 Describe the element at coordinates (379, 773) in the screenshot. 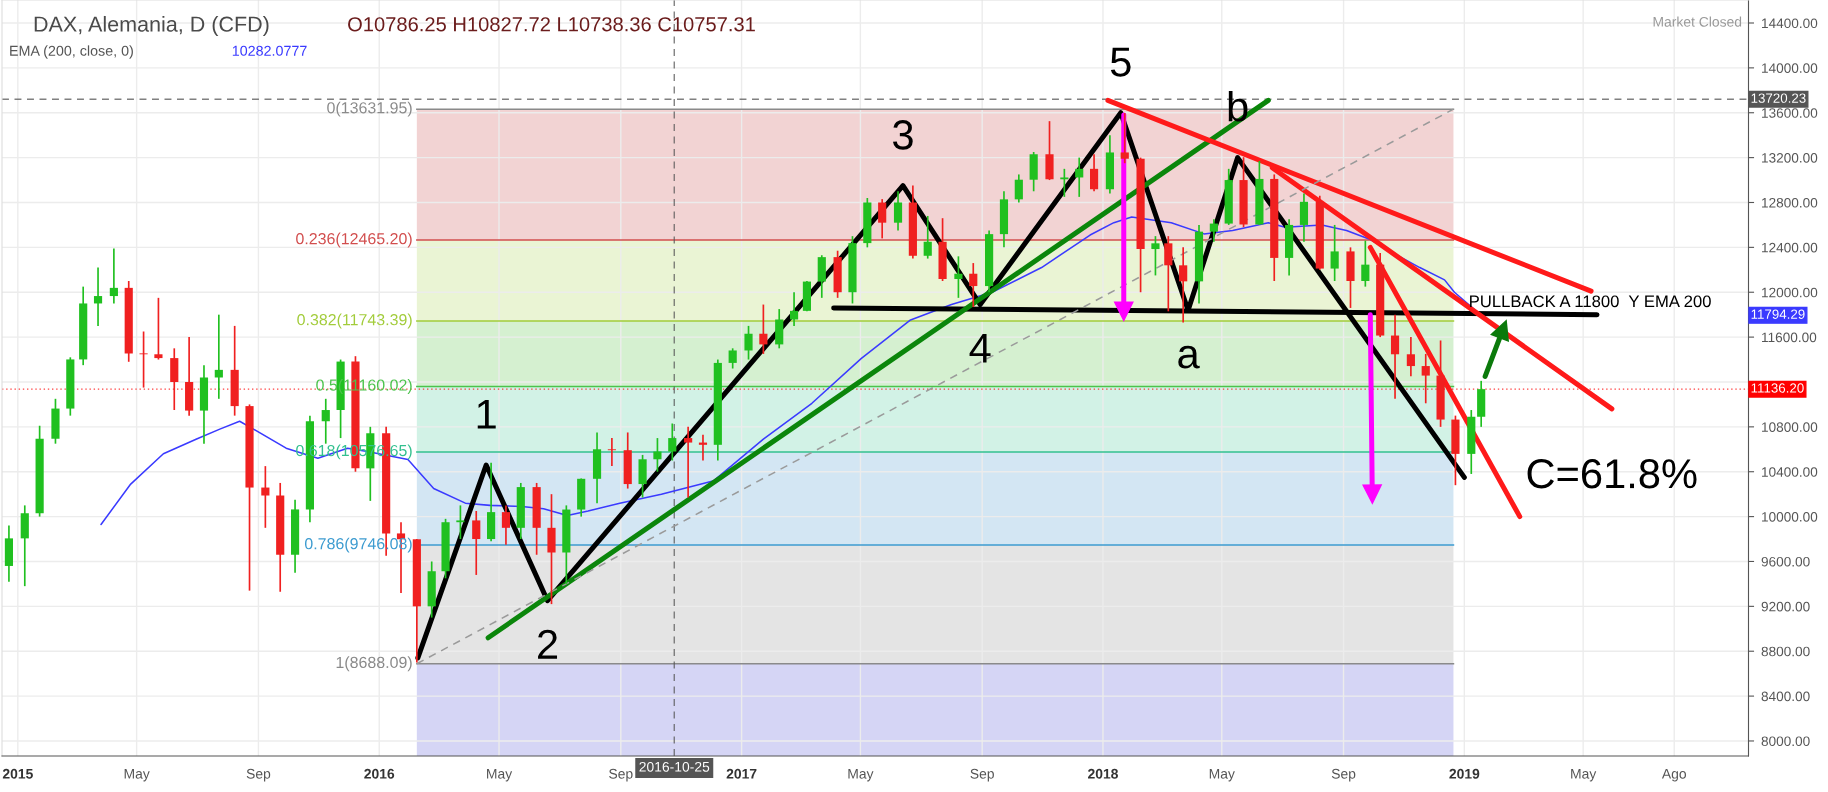

I see `x-tick-label: 2016` at that location.